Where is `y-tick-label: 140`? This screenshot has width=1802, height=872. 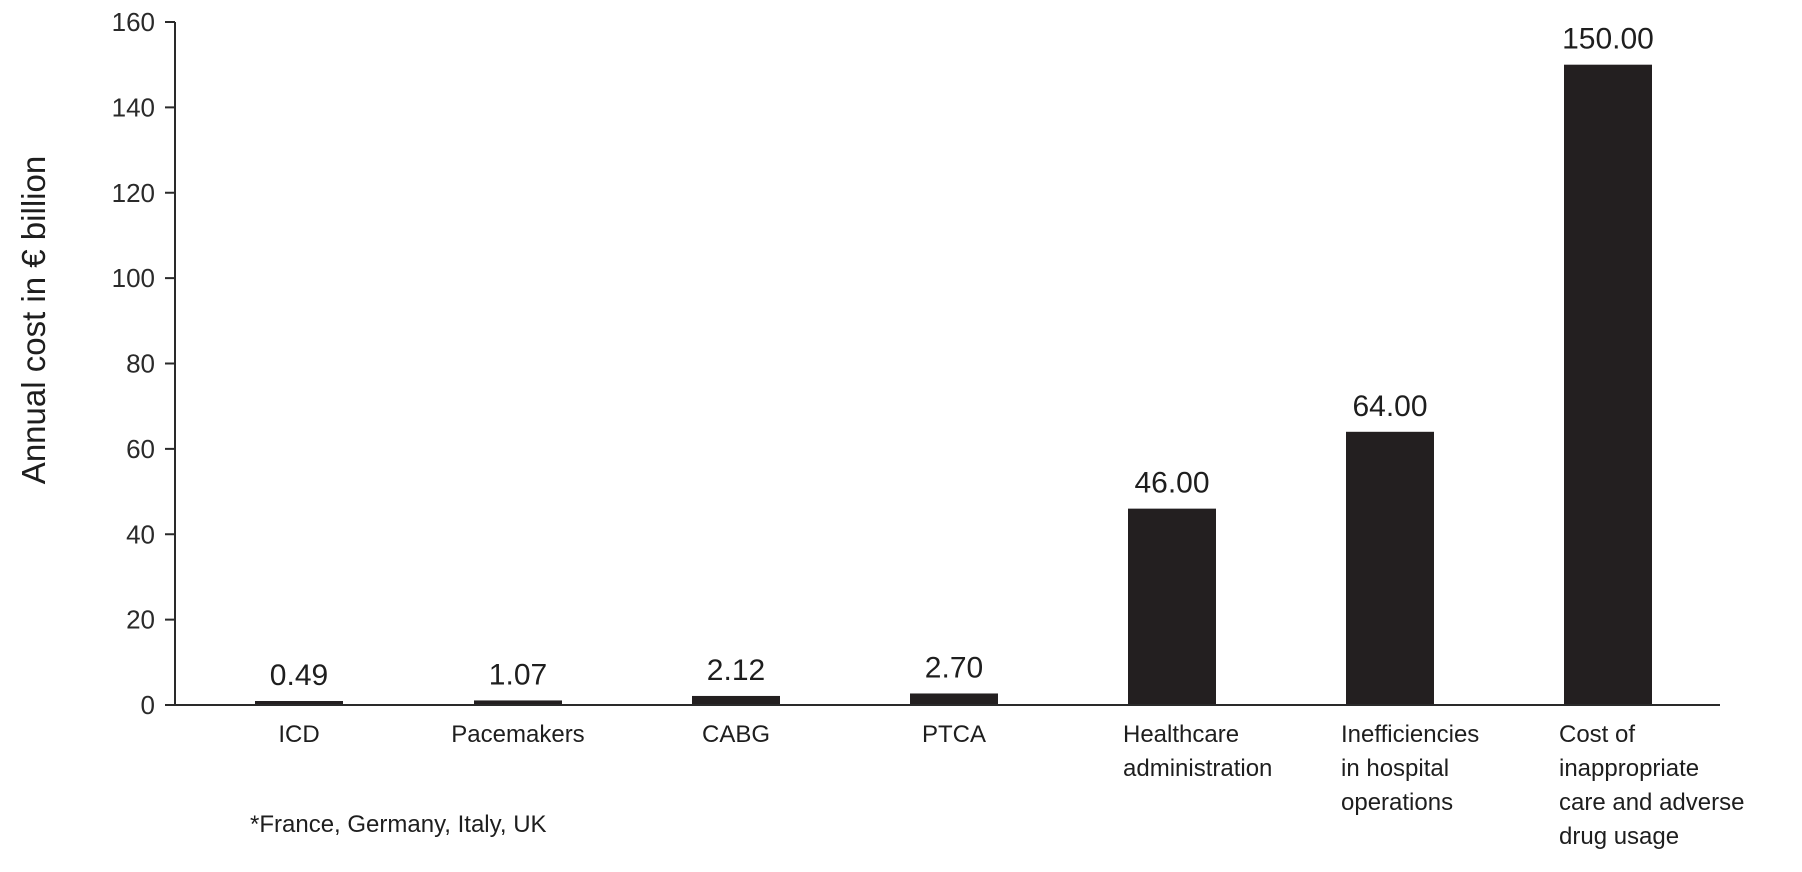 y-tick-label: 140 is located at coordinates (133, 107).